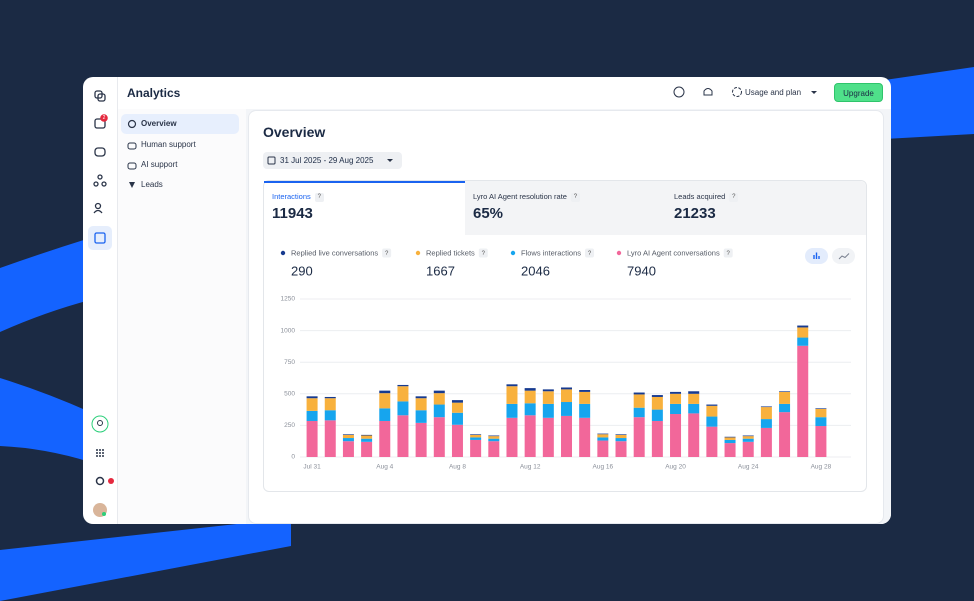 The width and height of the screenshot is (974, 601). I want to click on tab-bg, so click(665, 208).